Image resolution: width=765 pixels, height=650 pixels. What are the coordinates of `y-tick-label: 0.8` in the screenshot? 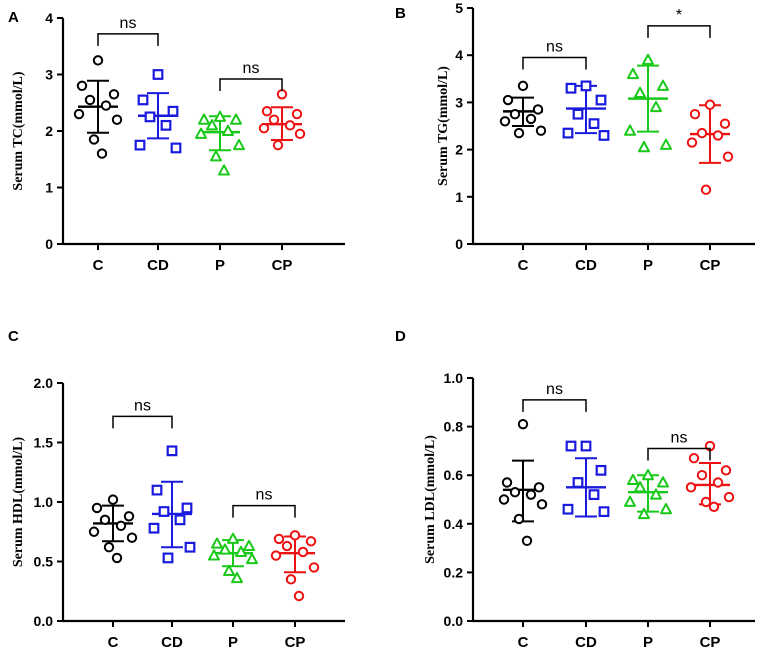 It's located at (454, 427).